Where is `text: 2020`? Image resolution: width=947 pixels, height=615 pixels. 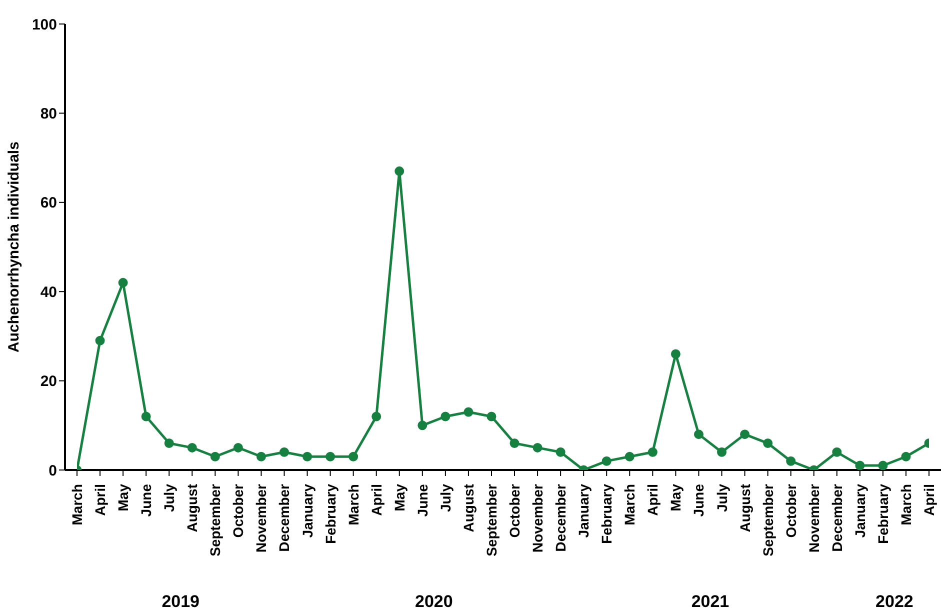 text: 2020 is located at coordinates (434, 602).